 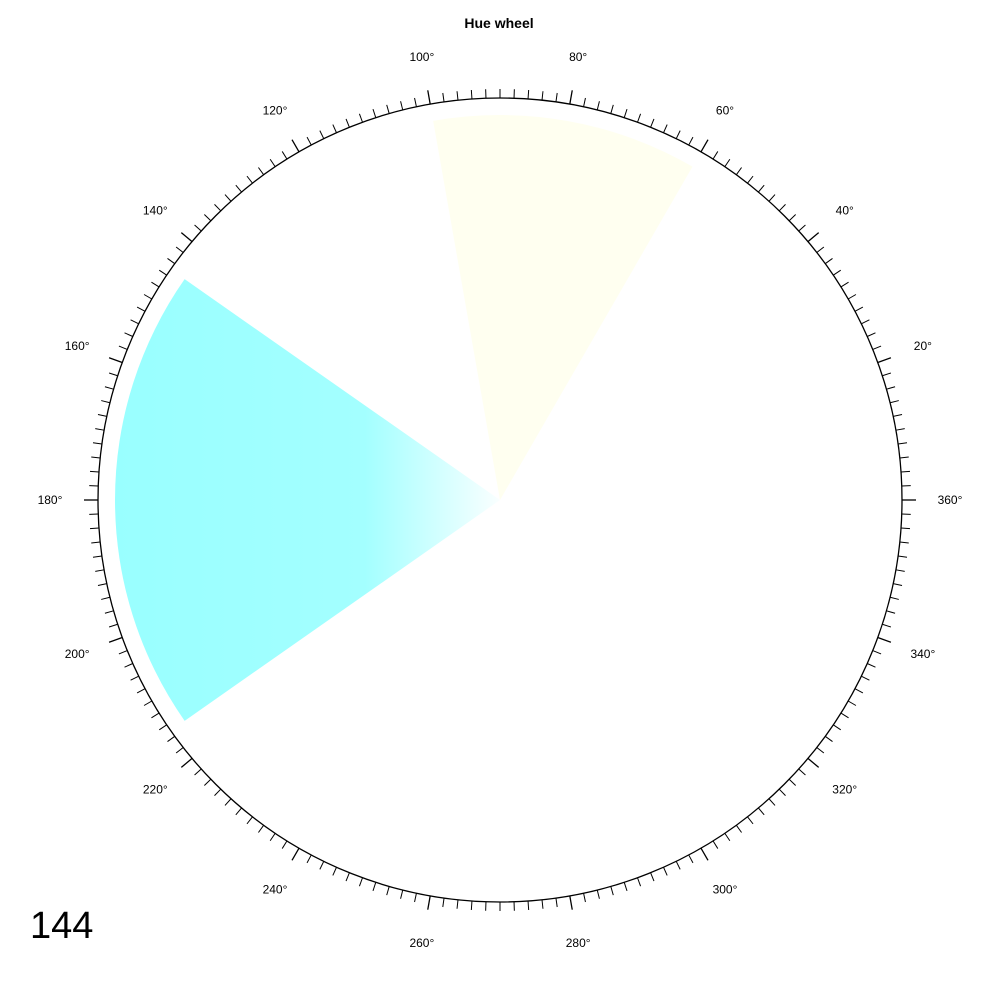 What do you see at coordinates (275, 890) in the screenshot?
I see `angle-label: 240°` at bounding box center [275, 890].